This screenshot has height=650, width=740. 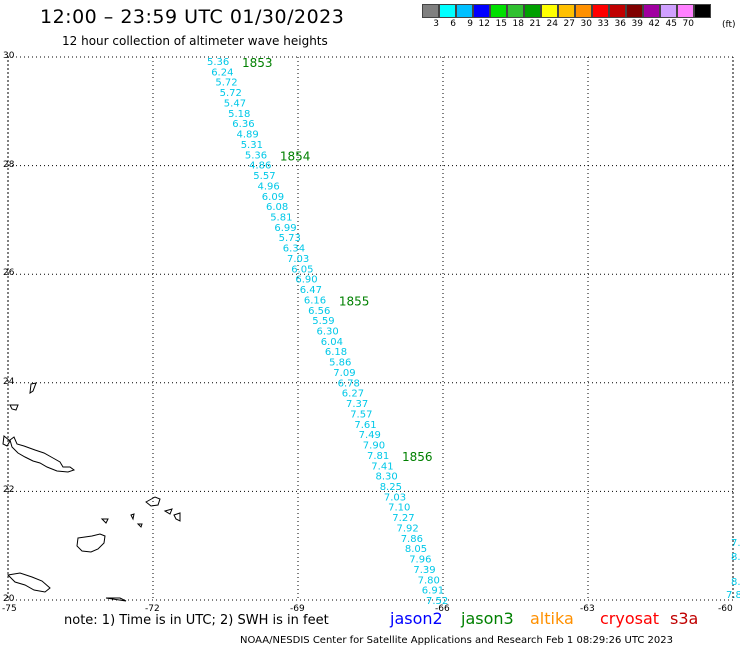 What do you see at coordinates (603, 24) in the screenshot?
I see `scale-label: 33` at bounding box center [603, 24].